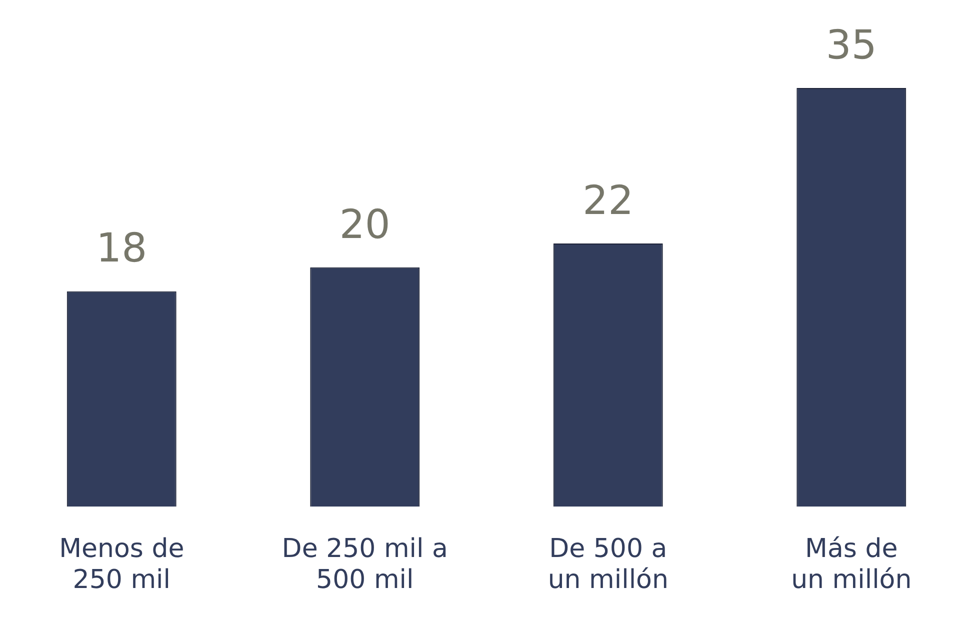 This screenshot has width=973, height=625. What do you see at coordinates (121, 565) in the screenshot?
I see `x-tick-label: Menos de 250 mil` at bounding box center [121, 565].